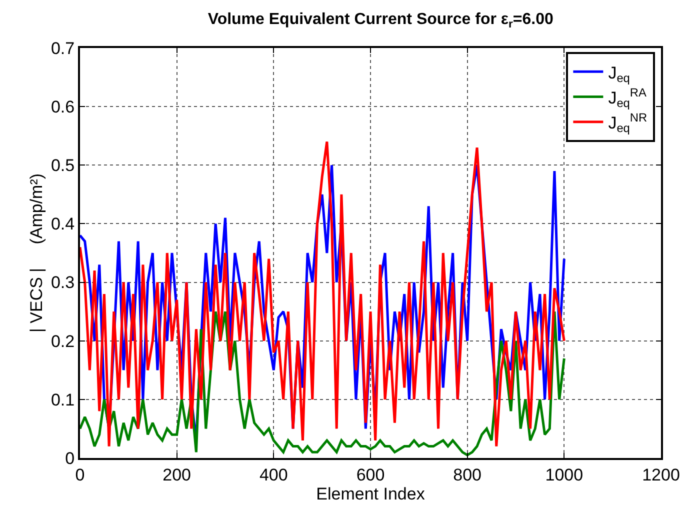 This screenshot has width=692, height=512. What do you see at coordinates (62, 224) in the screenshot?
I see `y-tick-label: 0.4` at bounding box center [62, 224].